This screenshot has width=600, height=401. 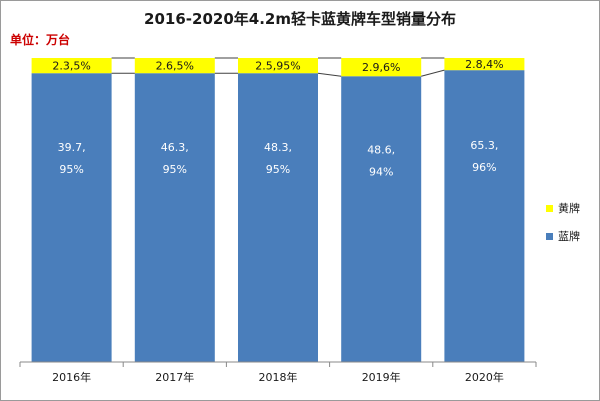 I want to click on blue-label-line2-5: 96%, so click(x=484, y=167).